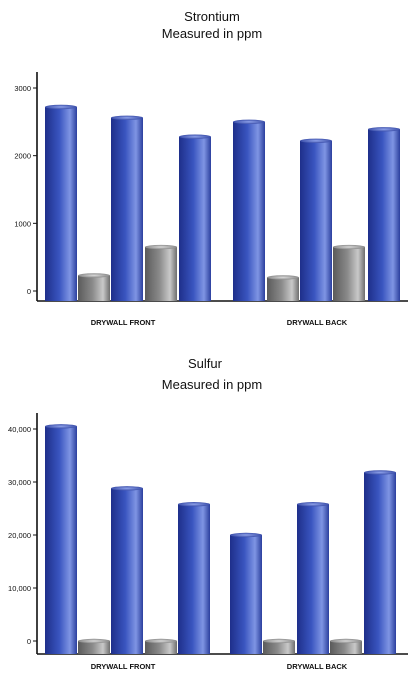  I want to click on y-tick-label: 10,000, so click(19, 588).